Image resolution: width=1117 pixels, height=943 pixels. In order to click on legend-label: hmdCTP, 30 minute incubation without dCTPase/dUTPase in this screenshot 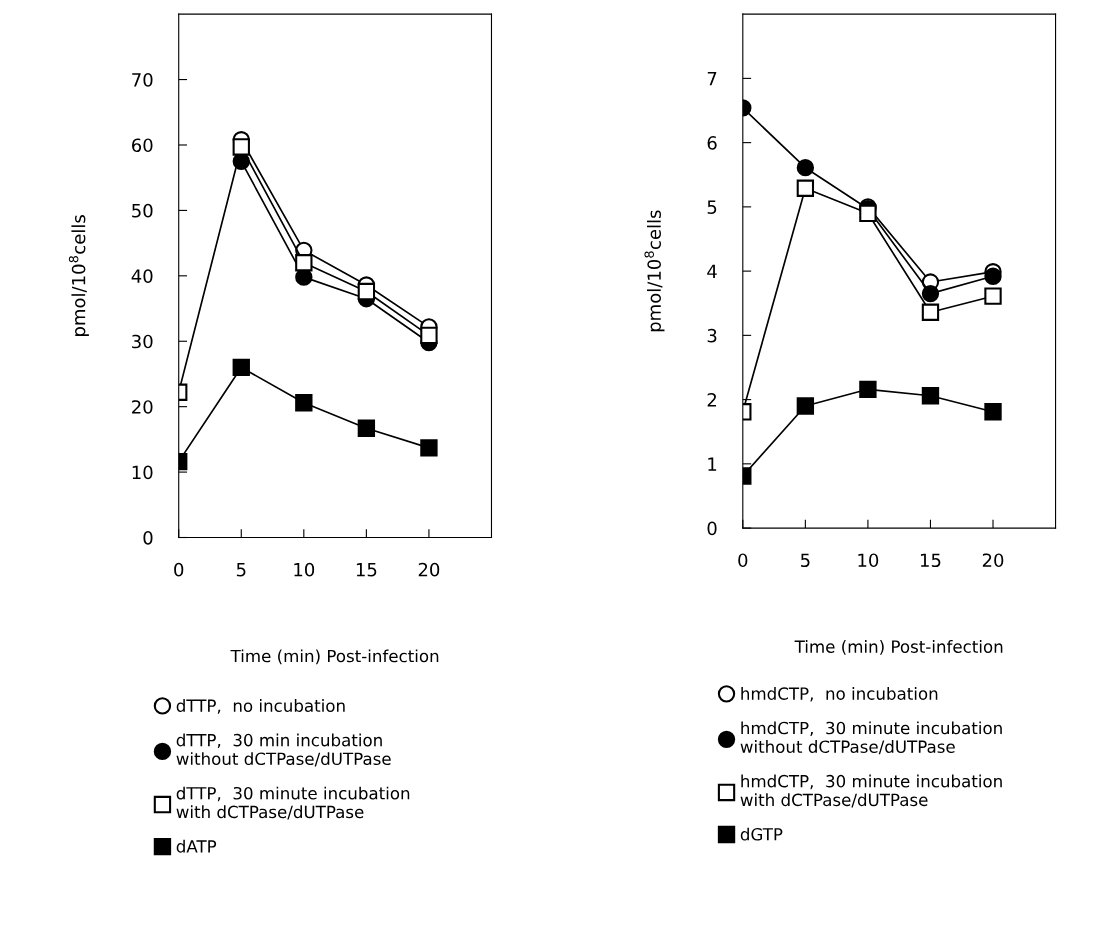, I will do `click(871, 738)`.